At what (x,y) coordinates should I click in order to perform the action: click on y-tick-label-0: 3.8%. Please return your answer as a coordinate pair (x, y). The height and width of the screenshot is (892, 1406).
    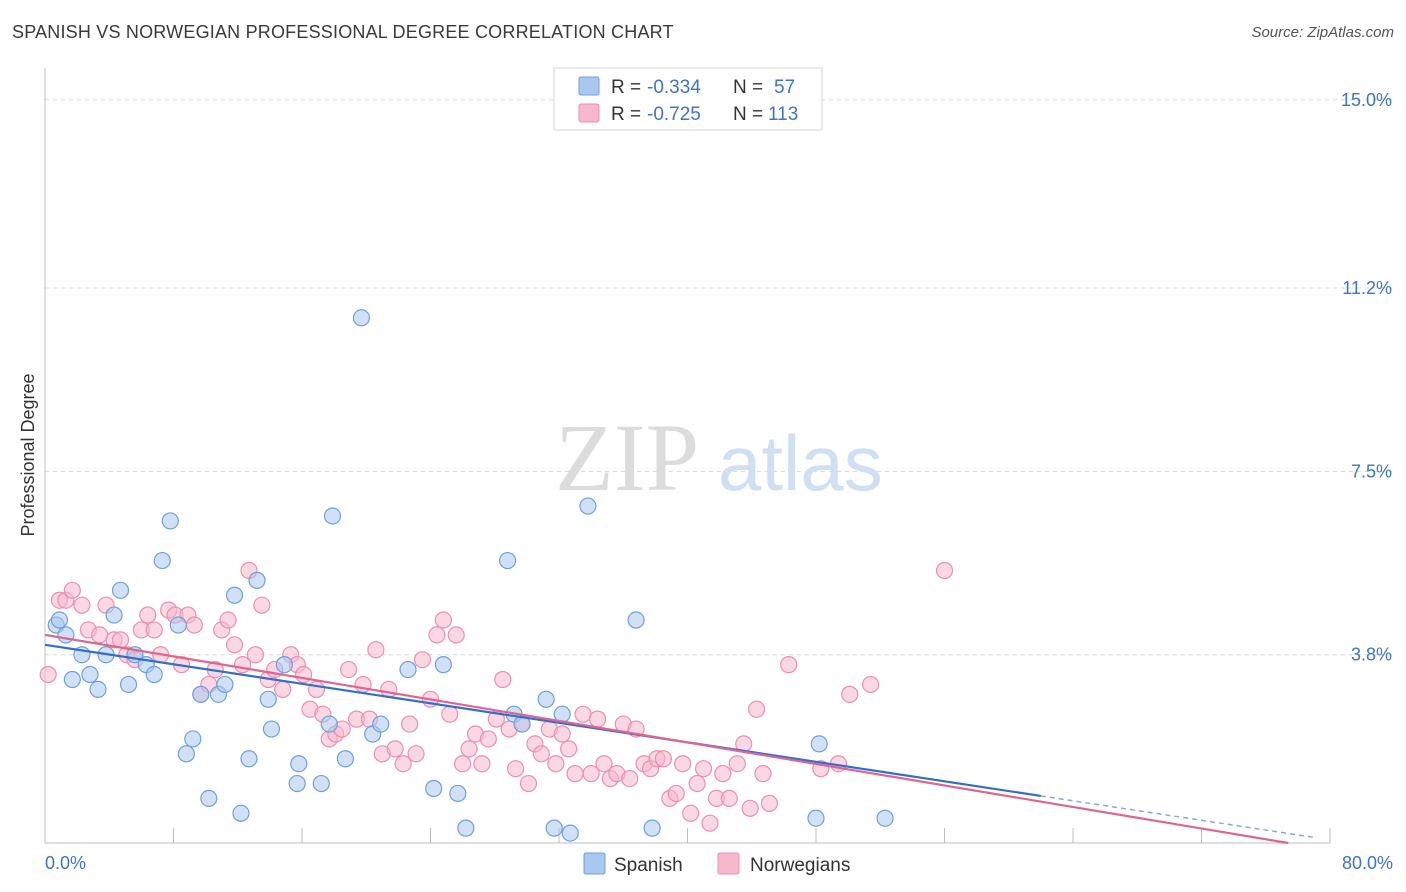
    Looking at the image, I should click on (1371, 655).